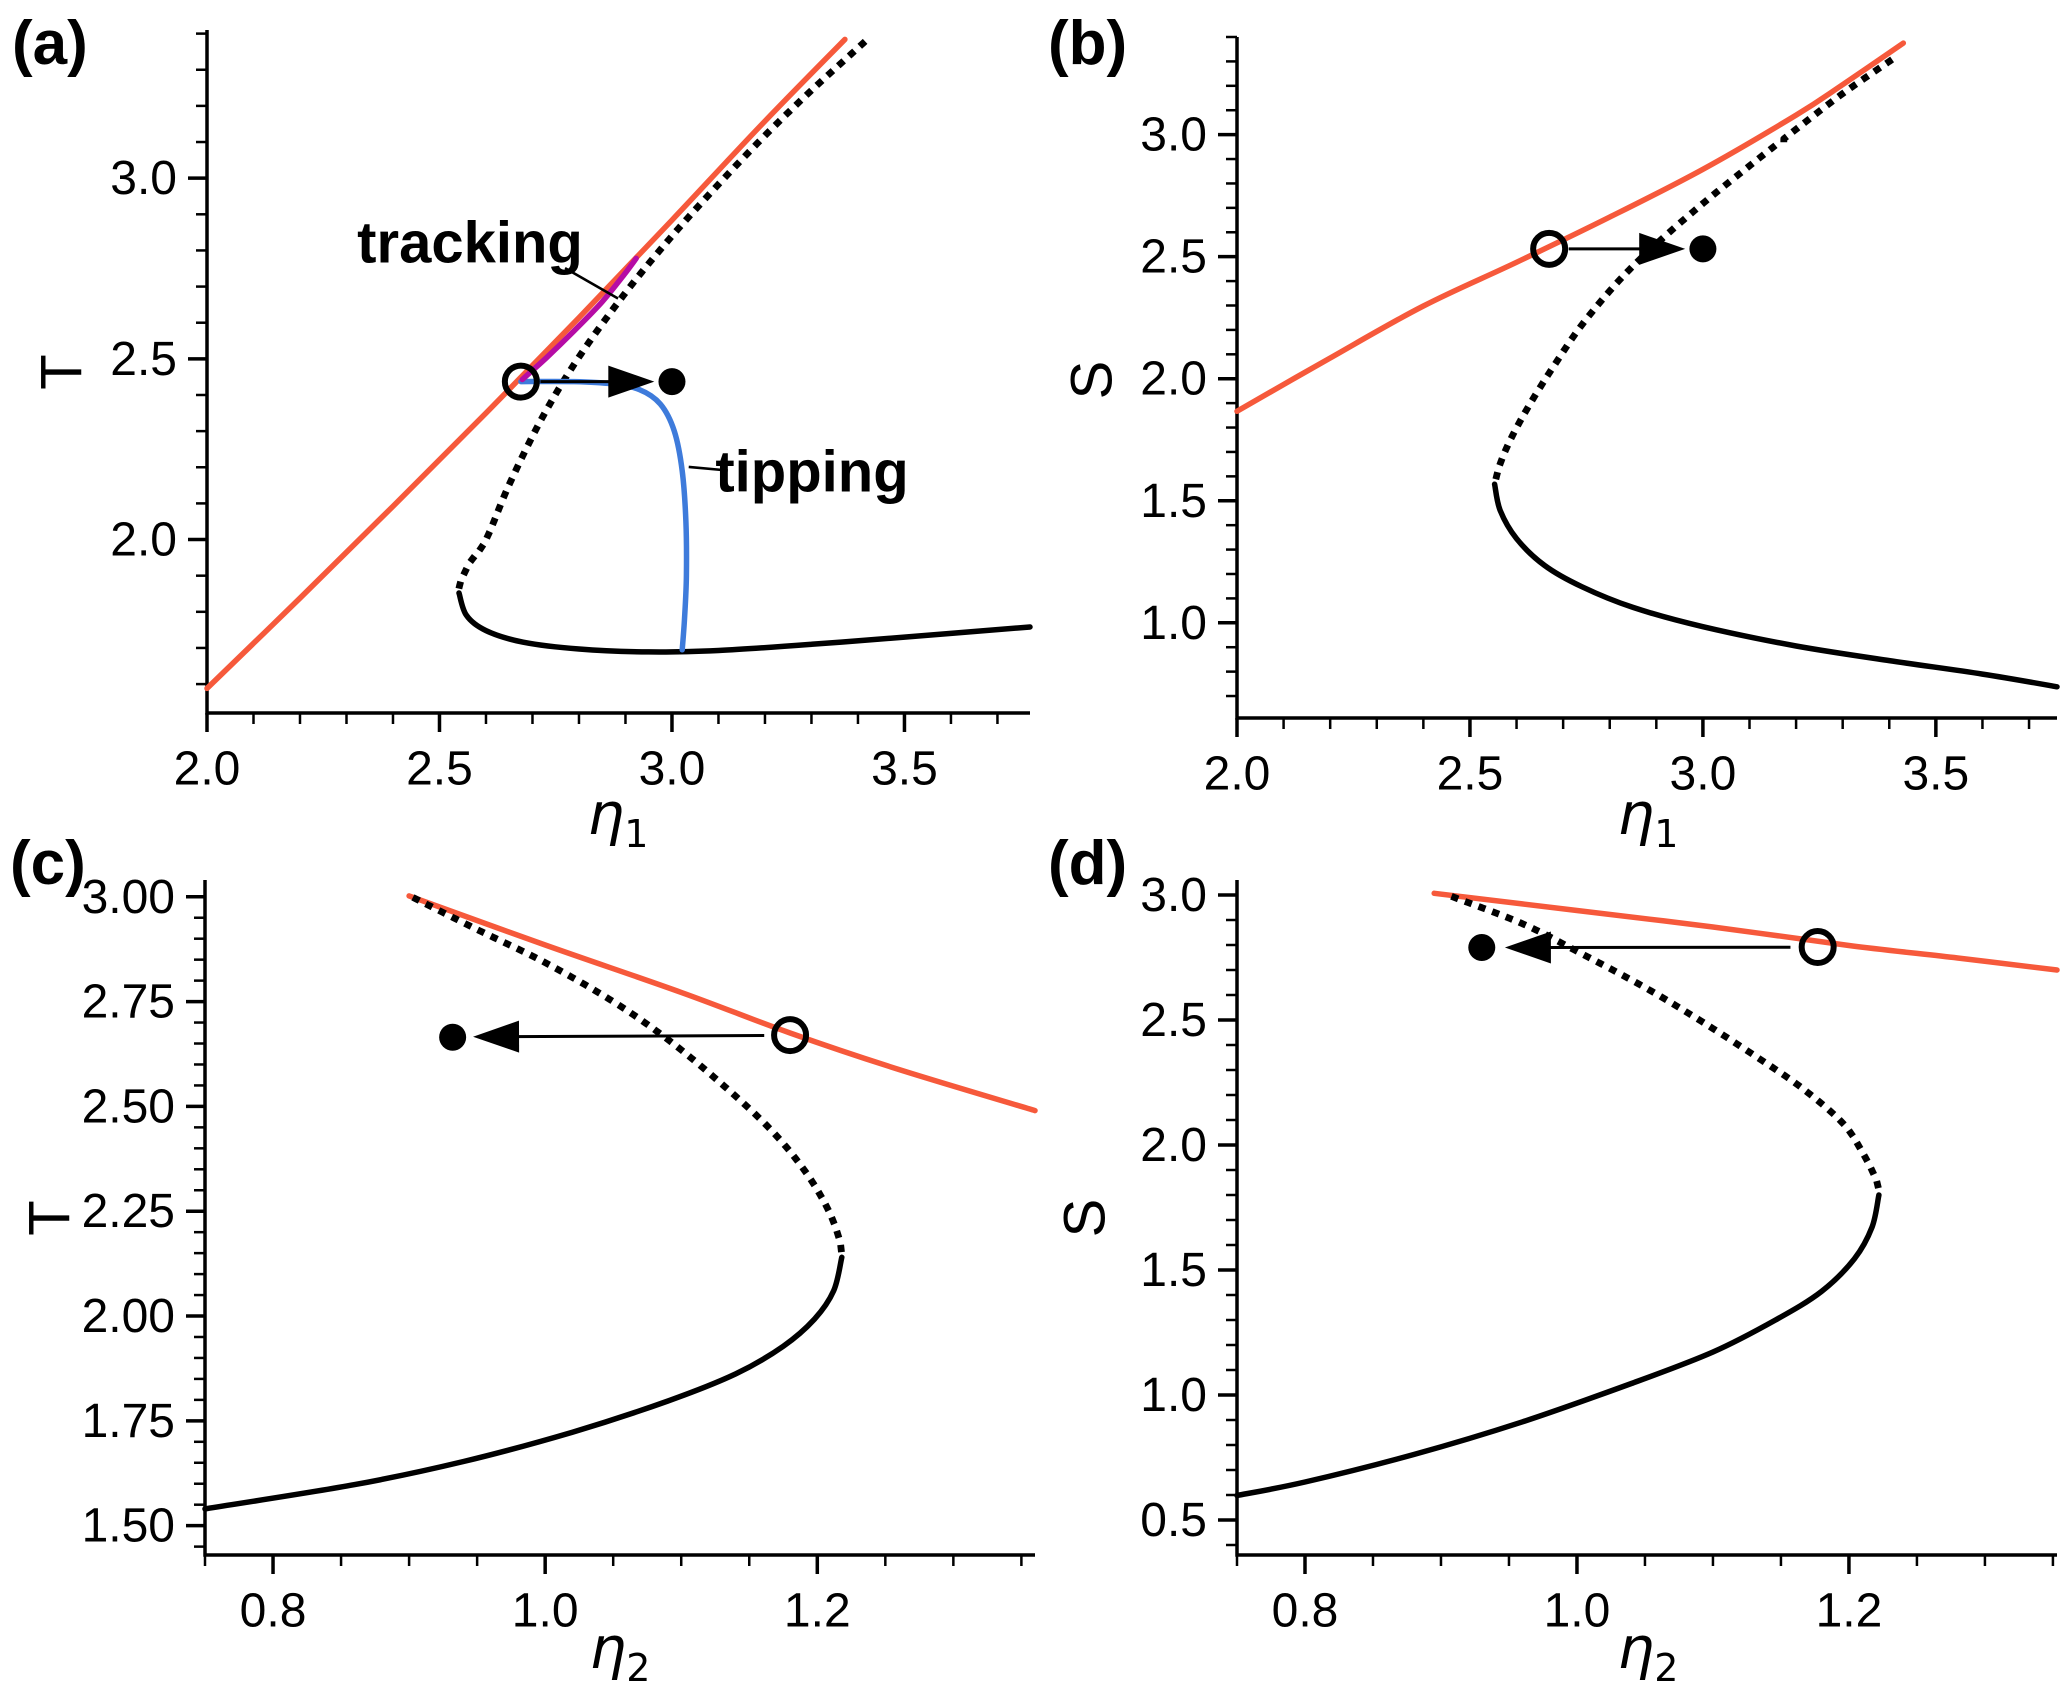 The width and height of the screenshot is (2067, 1699). I want to click on y-tick-label: 2.25, so click(128, 1211).